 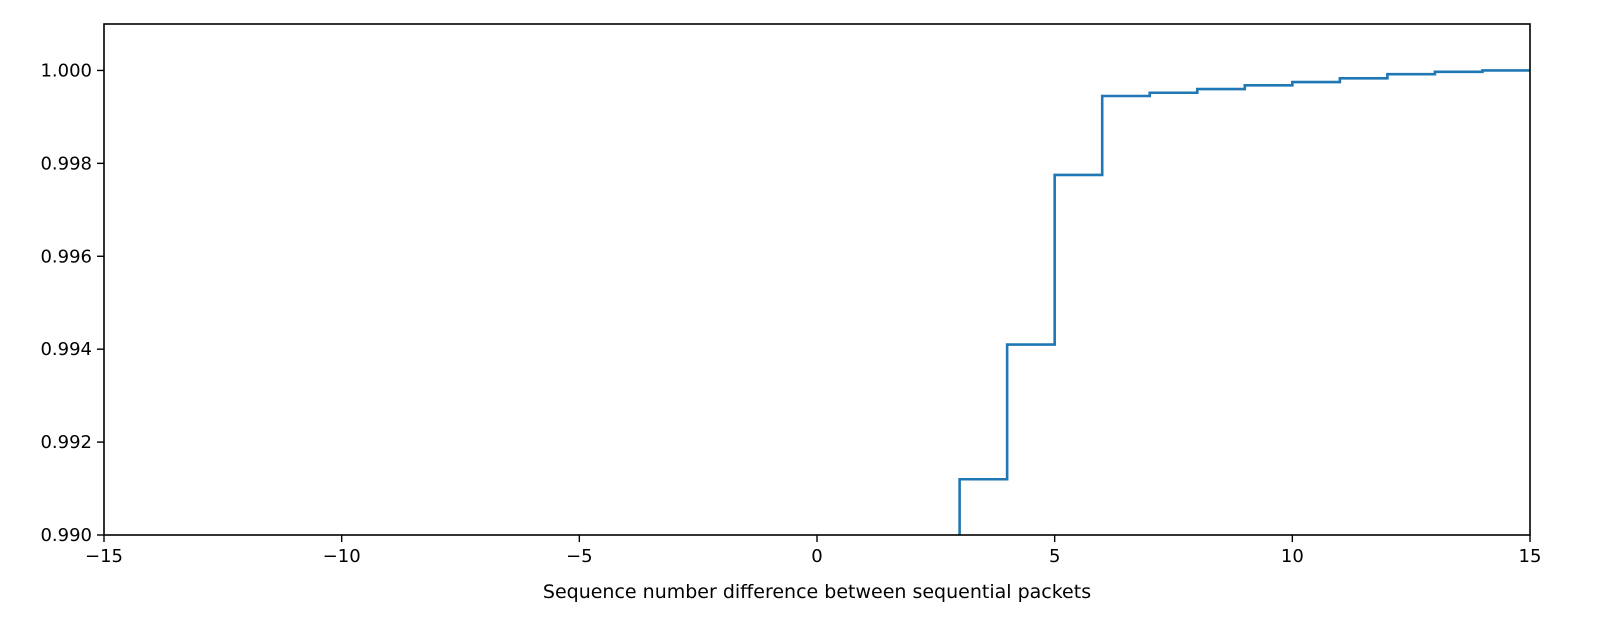 I want to click on y-tick-label: 1.000, so click(x=66, y=70).